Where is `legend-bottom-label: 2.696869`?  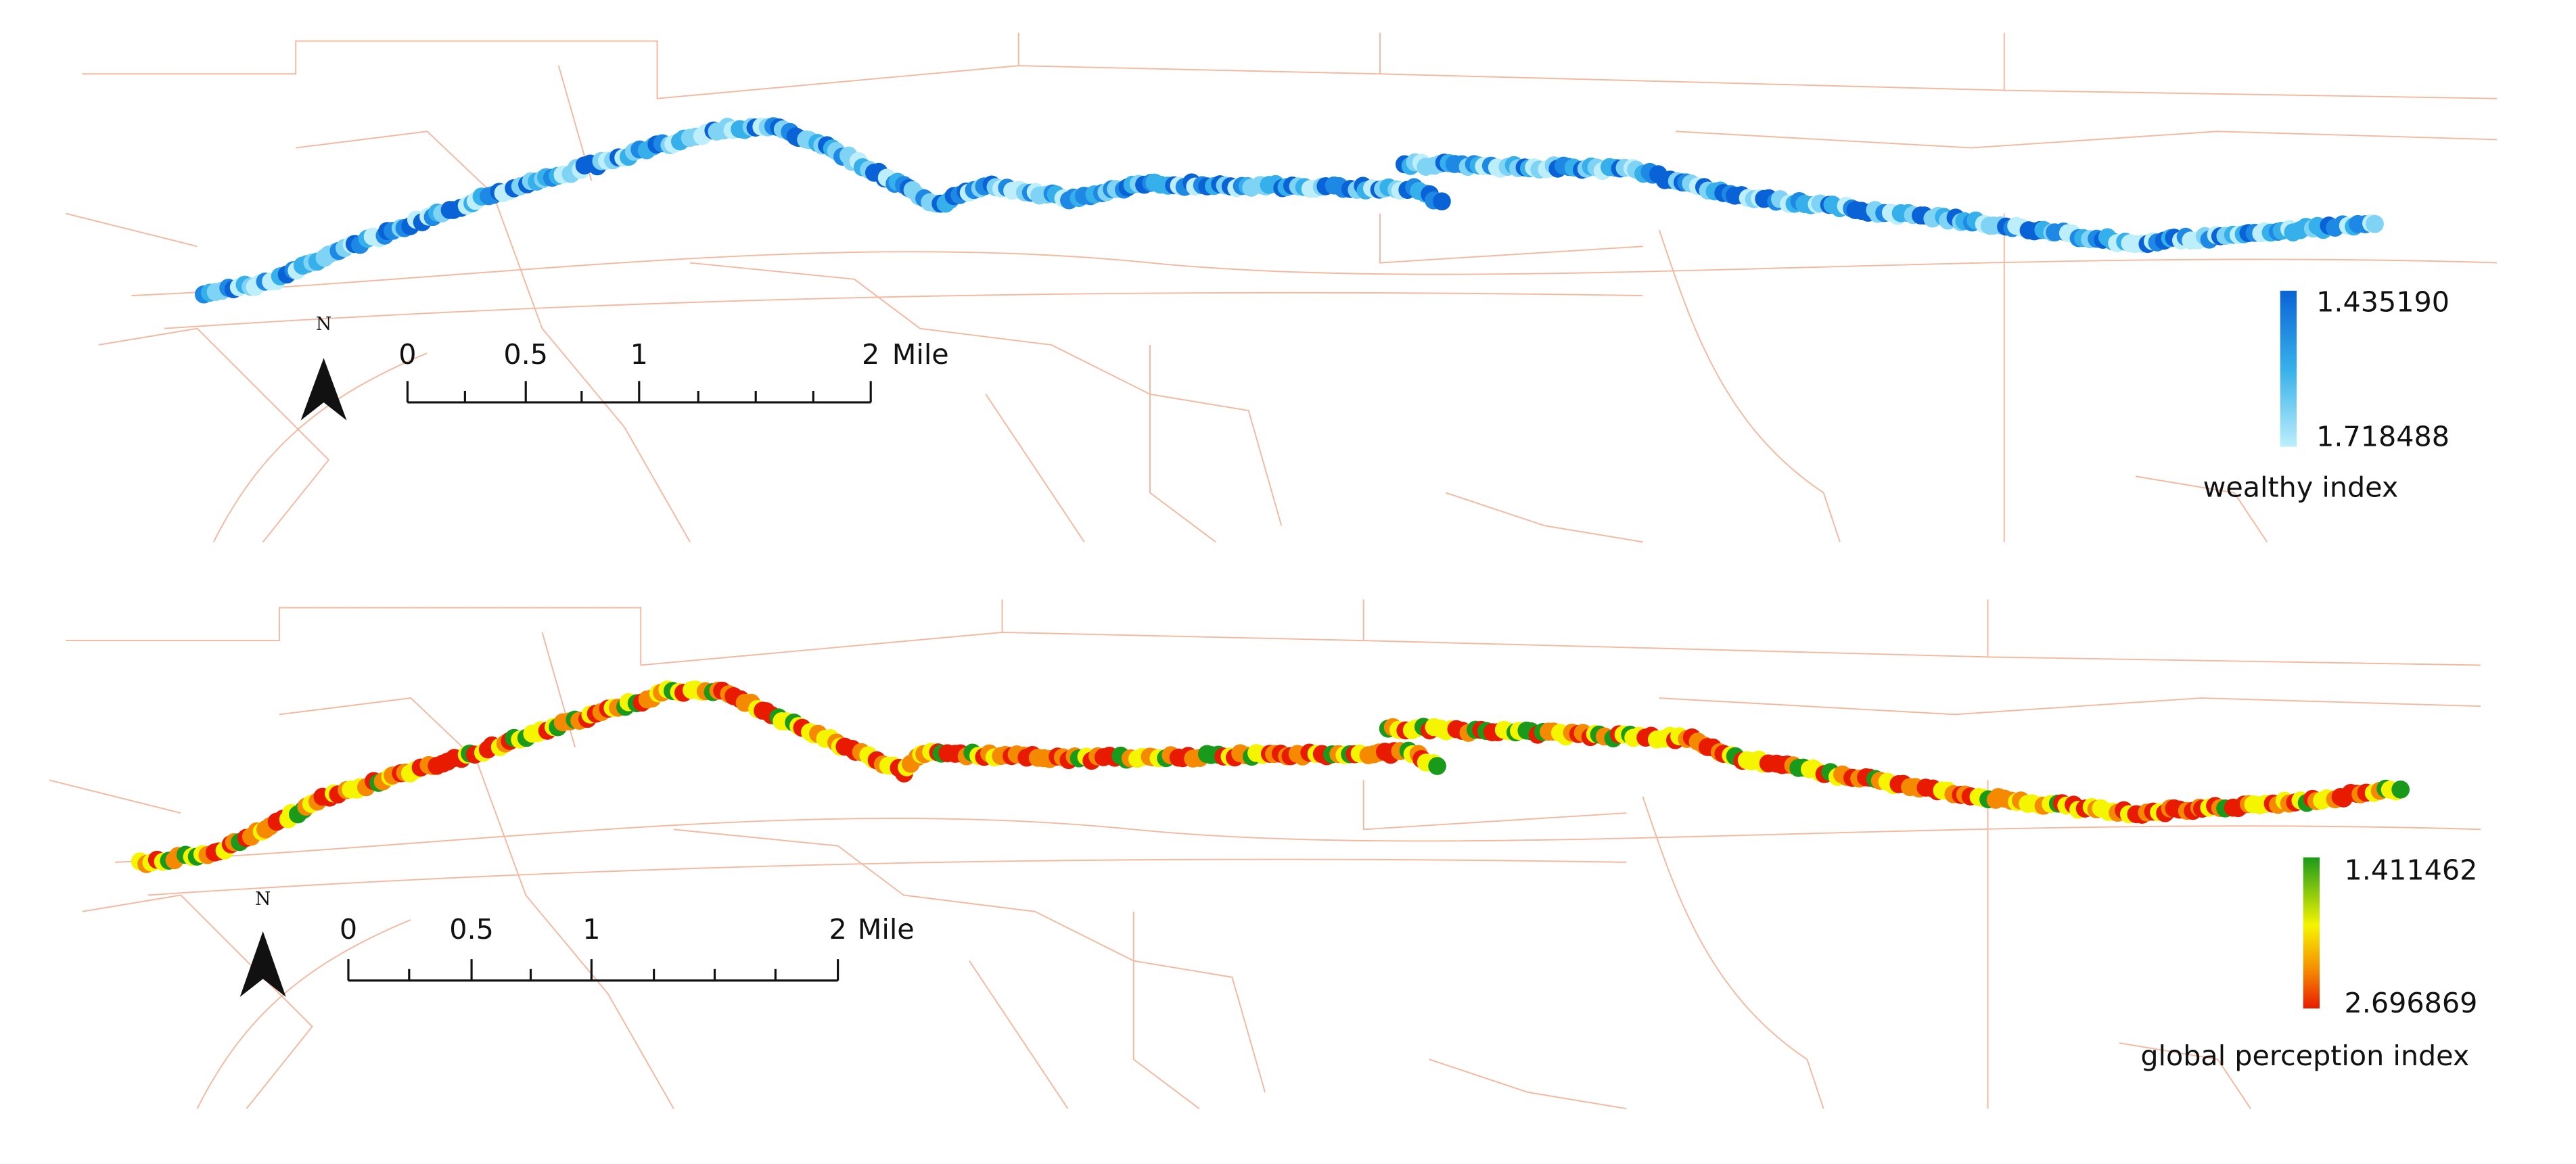 legend-bottom-label: 2.696869 is located at coordinates (2410, 1003).